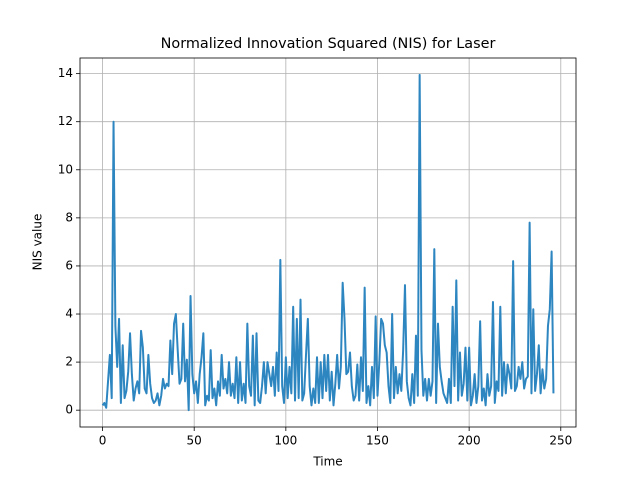 The height and width of the screenshot is (486, 640). Describe the element at coordinates (69, 217) in the screenshot. I see `y-tick-label: 8` at that location.